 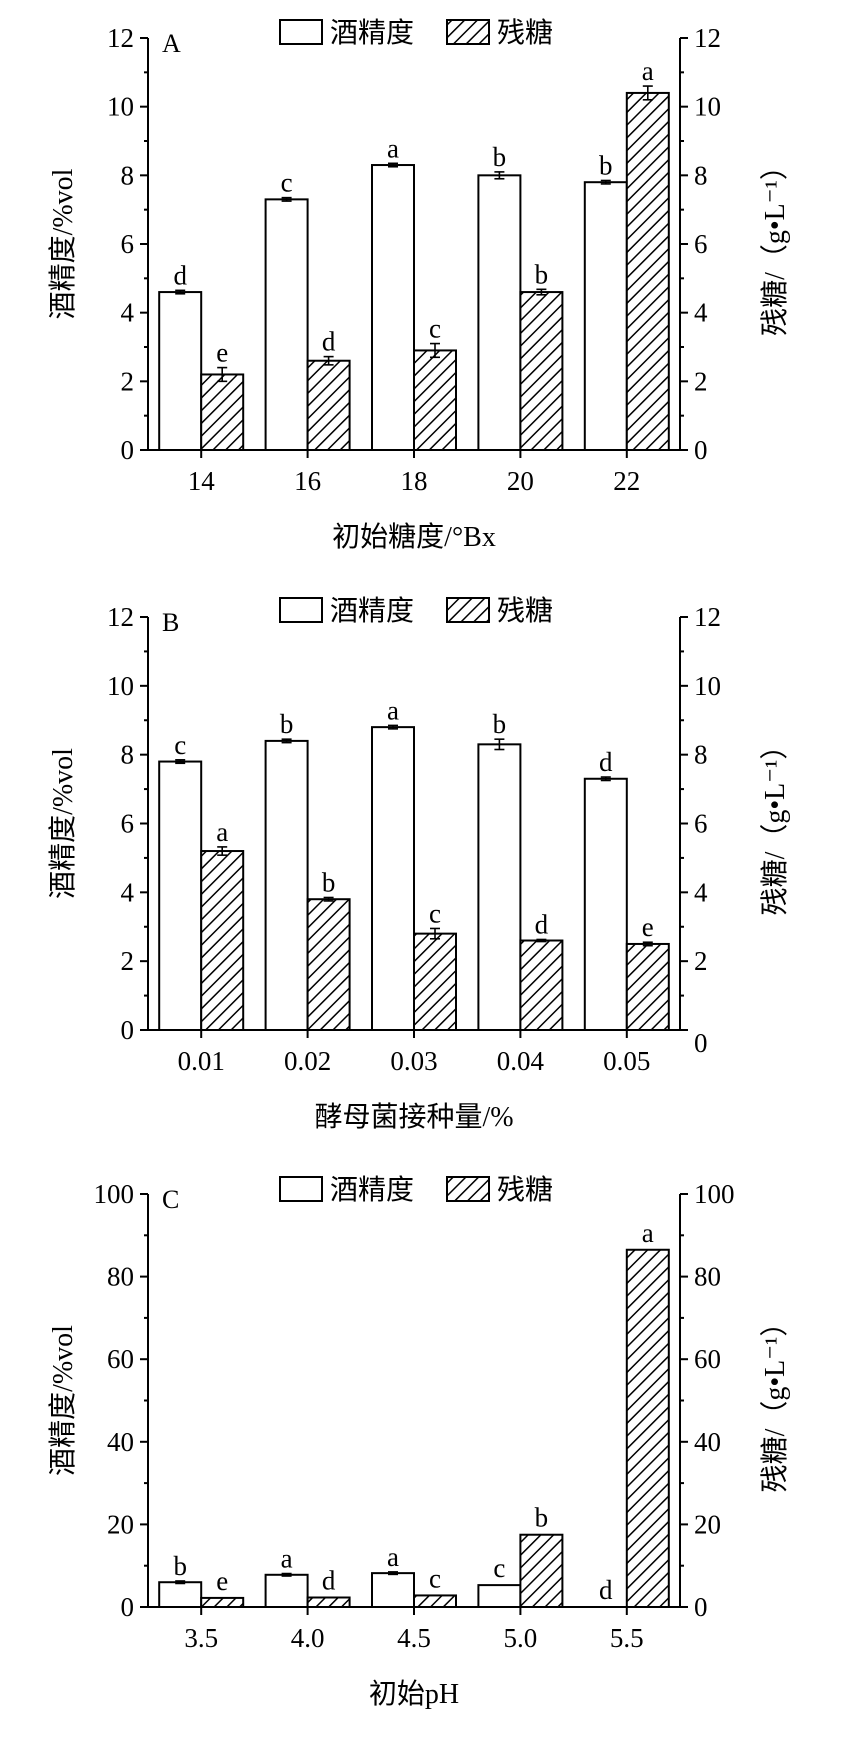 What do you see at coordinates (627, 1638) in the screenshot?
I see `x-tick-label: 5.5` at bounding box center [627, 1638].